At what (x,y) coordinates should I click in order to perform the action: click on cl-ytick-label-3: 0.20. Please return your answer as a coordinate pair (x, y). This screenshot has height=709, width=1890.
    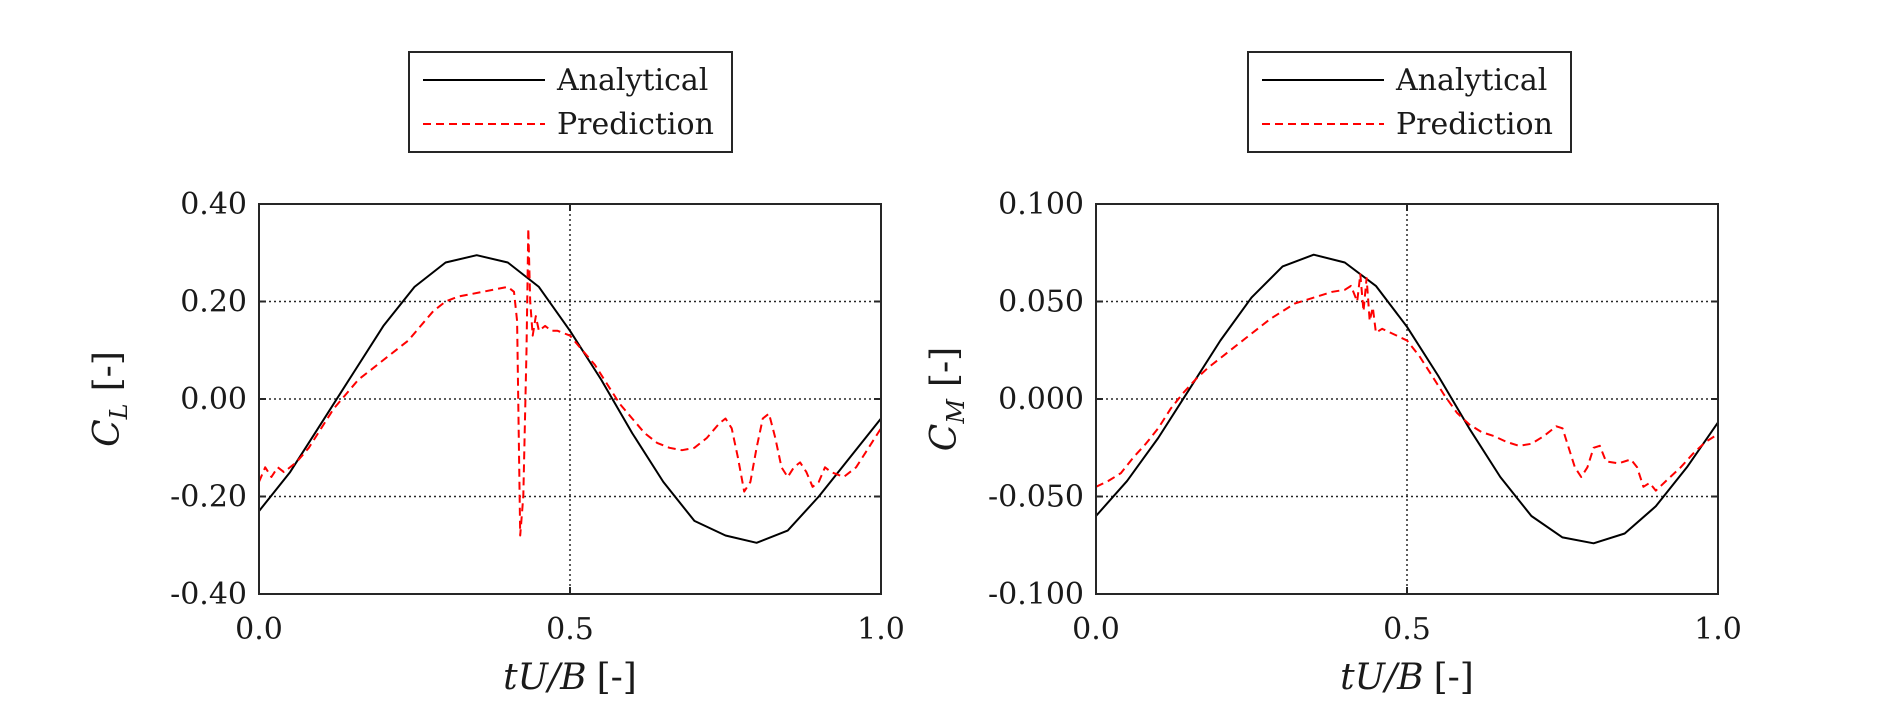
    Looking at the image, I should click on (213, 302).